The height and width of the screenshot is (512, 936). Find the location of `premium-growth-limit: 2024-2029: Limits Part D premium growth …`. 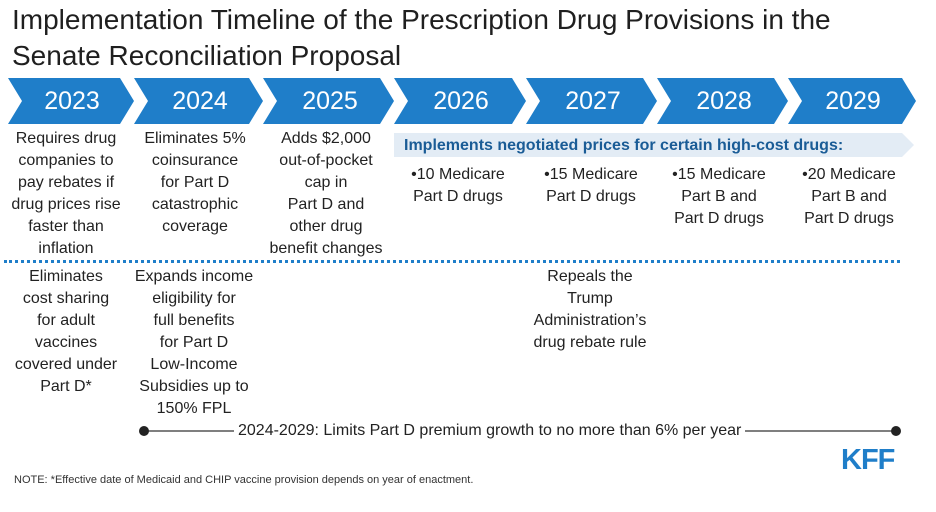

premium-growth-limit: 2024-2029: Limits Part D premium growth … is located at coordinates (490, 431).